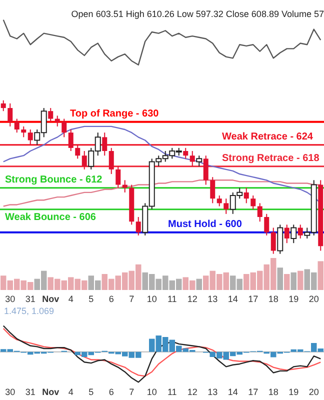 This screenshot has height=400, width=324. I want to click on chart-title: Open 603.51 High 610.26 Low 597.32 Close 608.89 Volume 57, so click(197, 13).